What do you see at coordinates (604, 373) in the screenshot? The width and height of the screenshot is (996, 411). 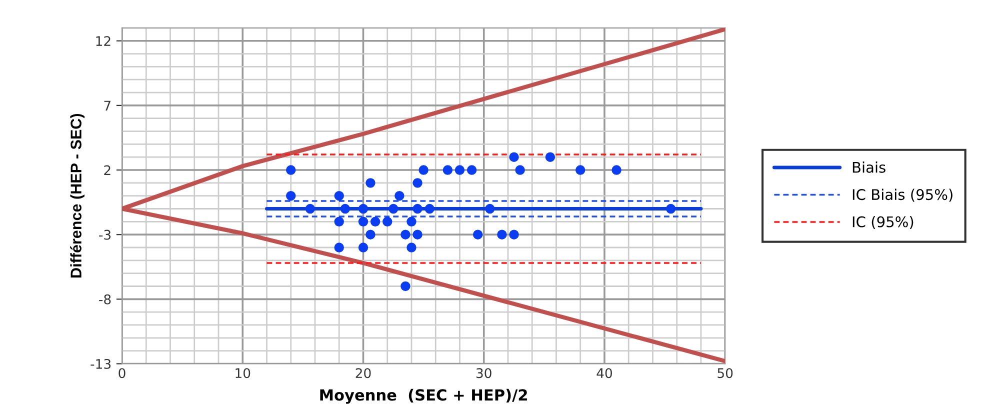 I see `x-tick-label: 40` at bounding box center [604, 373].